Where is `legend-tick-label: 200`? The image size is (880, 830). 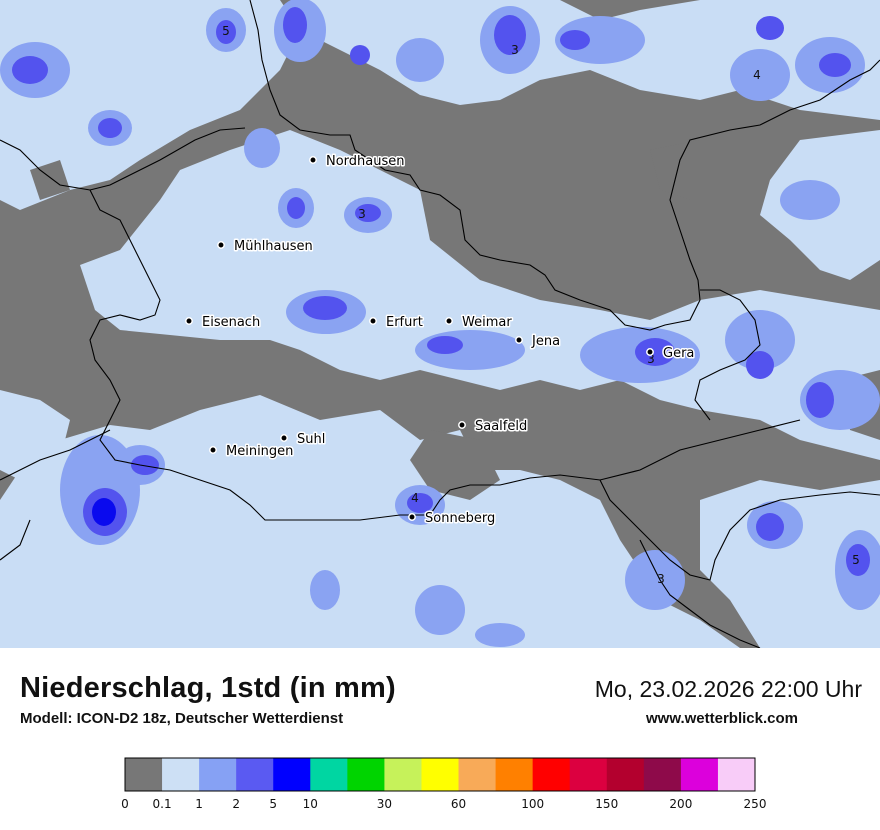
legend-tick-label: 200 is located at coordinates (680, 804).